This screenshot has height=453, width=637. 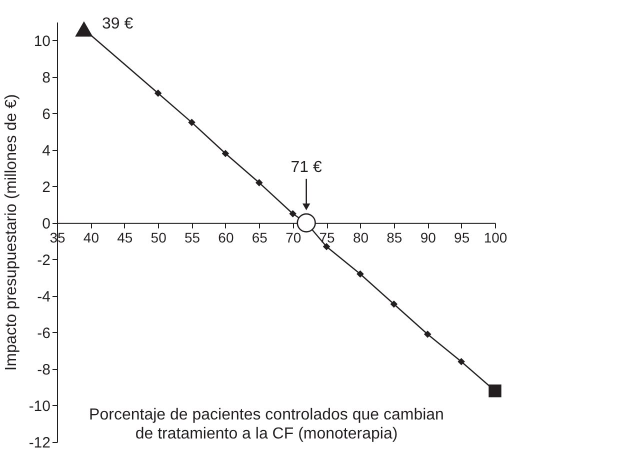 What do you see at coordinates (43, 369) in the screenshot?
I see `y-tick-label: -8` at bounding box center [43, 369].